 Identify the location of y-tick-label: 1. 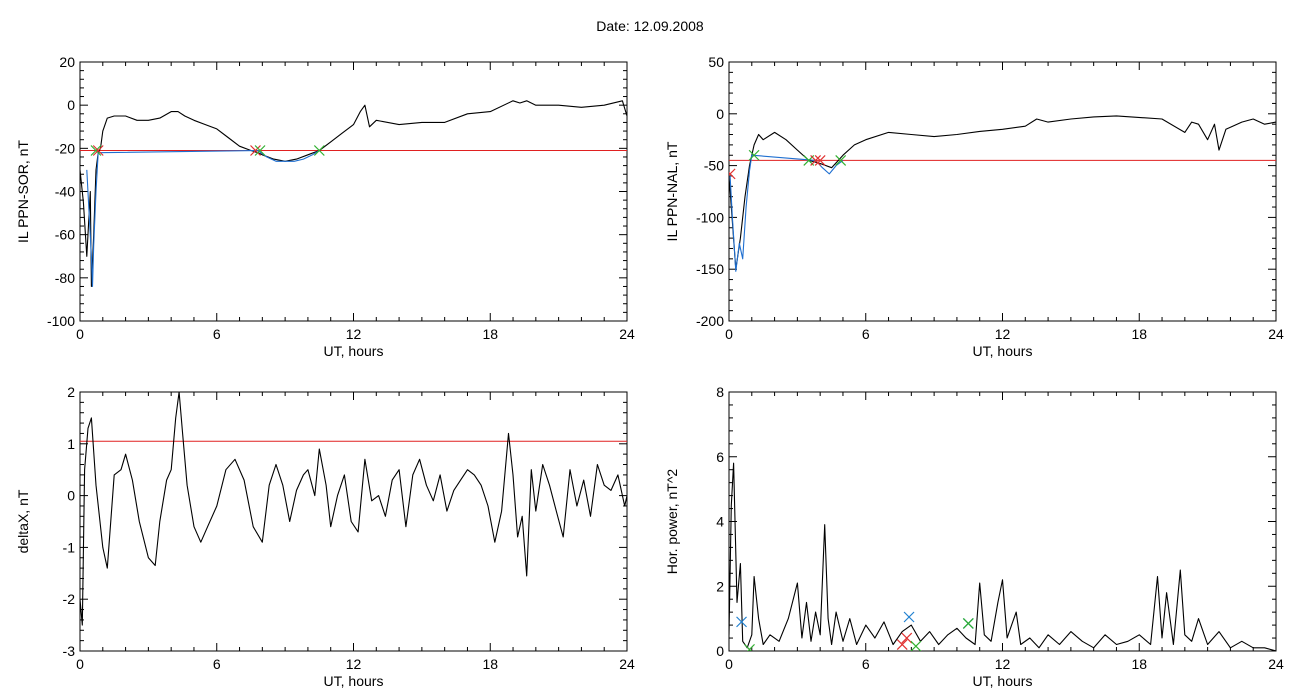
(71, 444).